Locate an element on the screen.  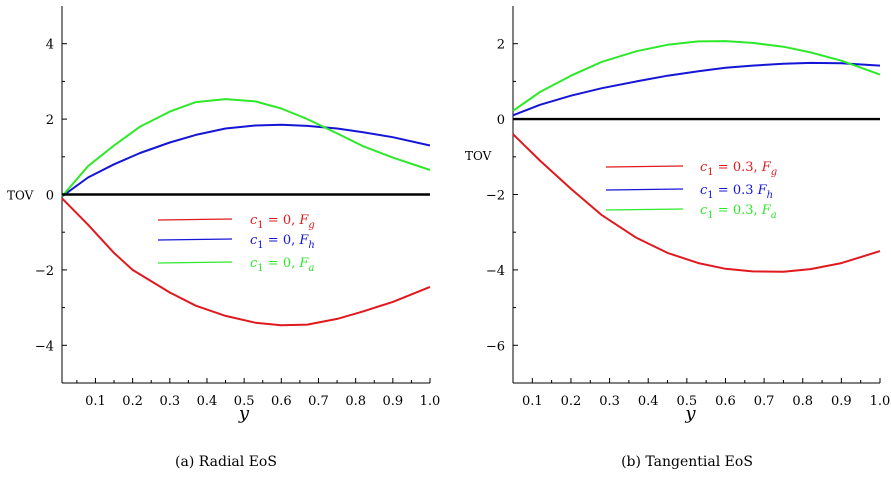
legend-label: c1 = 0, Fg is located at coordinates (282, 222).